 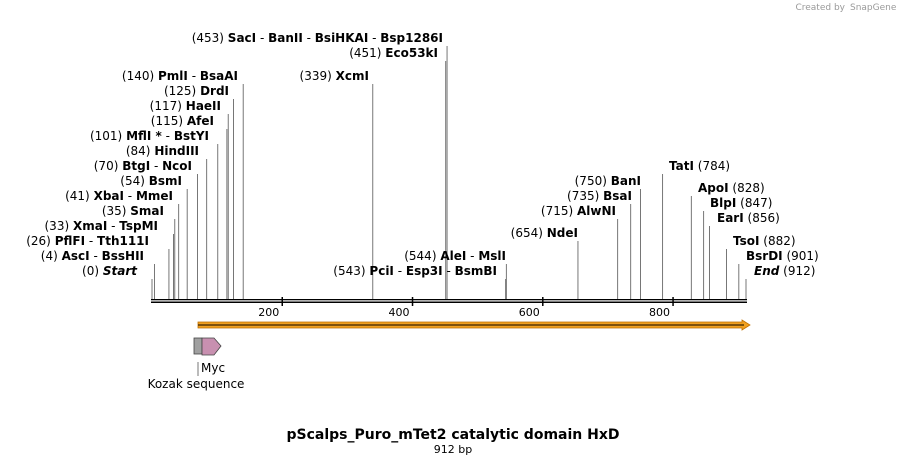 What do you see at coordinates (767, 271) in the screenshot?
I see `enzyme-name: End` at bounding box center [767, 271].